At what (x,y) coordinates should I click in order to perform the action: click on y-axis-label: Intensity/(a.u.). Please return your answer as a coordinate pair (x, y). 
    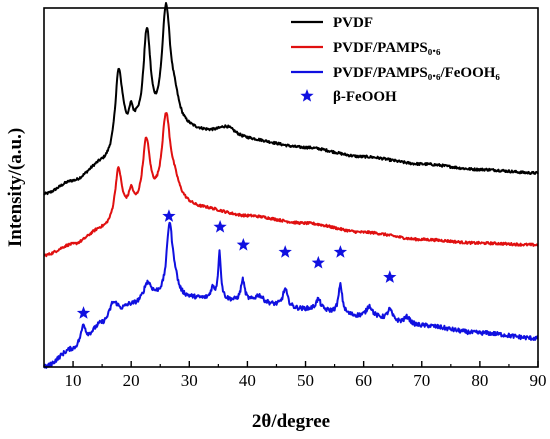
    Looking at the image, I should click on (15, 187).